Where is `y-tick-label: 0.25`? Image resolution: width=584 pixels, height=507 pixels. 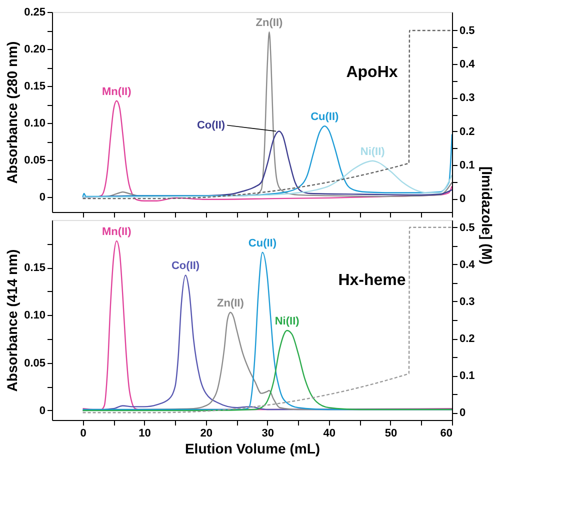
y-tick-label: 0.25 is located at coordinates (35, 12).